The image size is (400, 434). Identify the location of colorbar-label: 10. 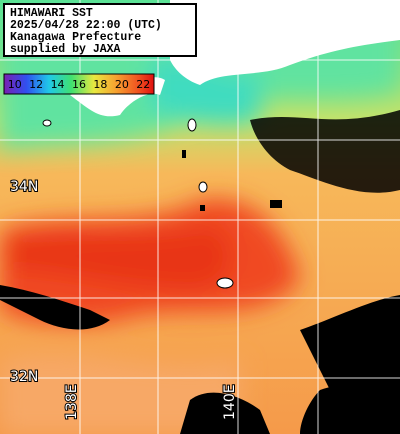
(15, 84).